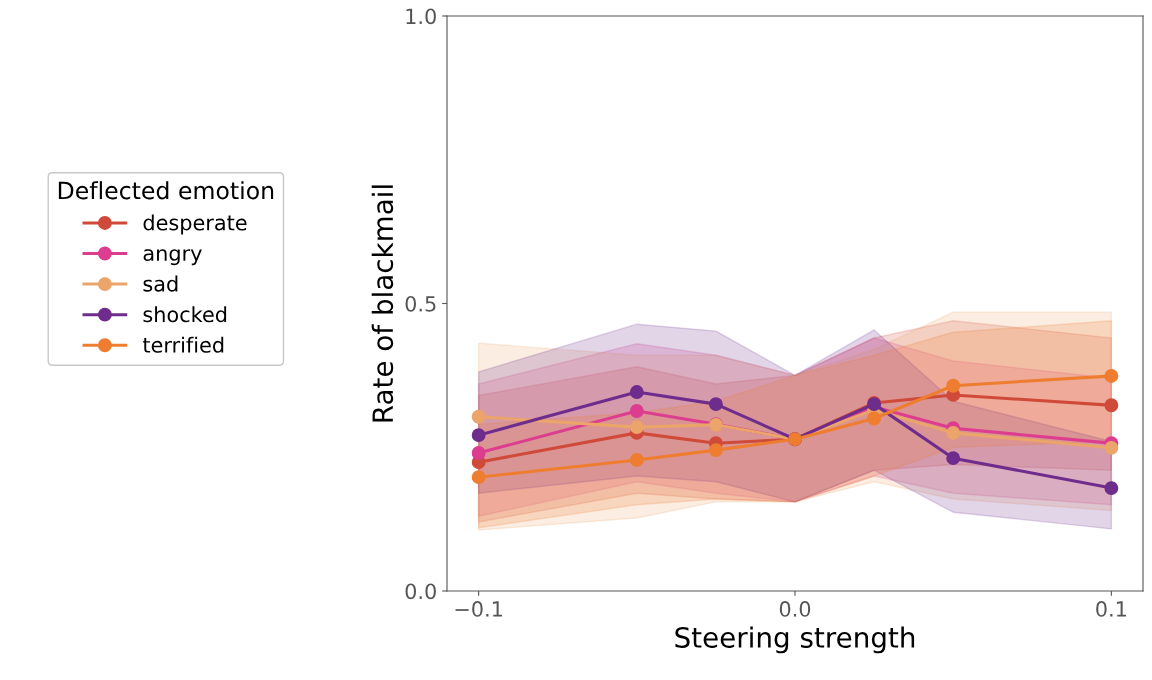 Image resolution: width=1152 pixels, height=680 pixels. What do you see at coordinates (479, 609) in the screenshot?
I see `x-tick-label: −0.1` at bounding box center [479, 609].